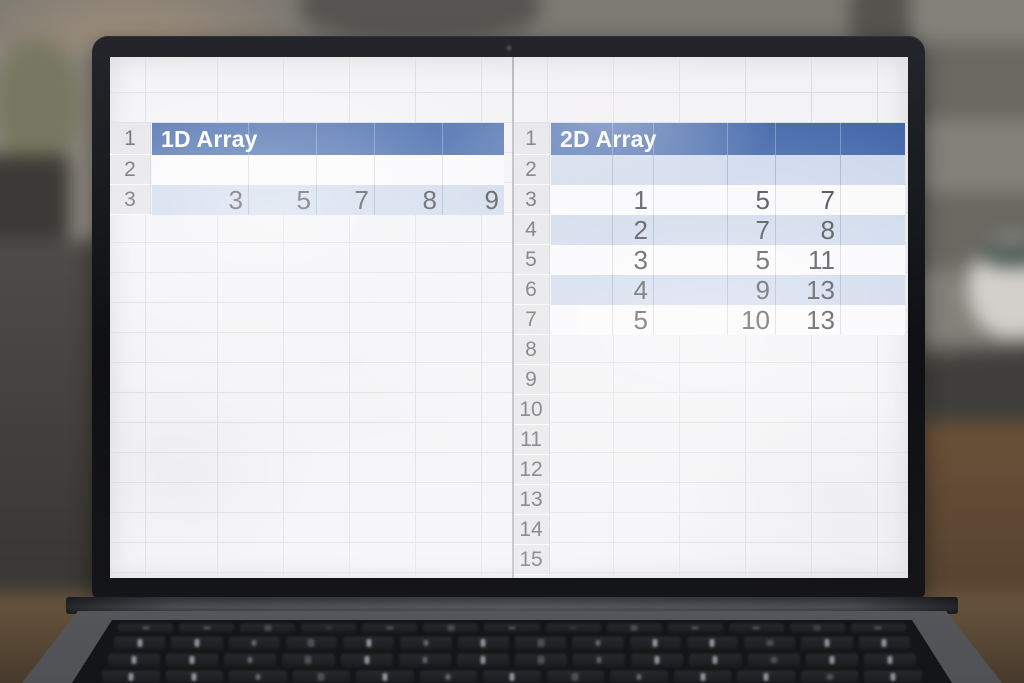 The height and width of the screenshot is (683, 1024). Describe the element at coordinates (640, 290) in the screenshot. I see `spreadsheet-cell: 4` at that location.